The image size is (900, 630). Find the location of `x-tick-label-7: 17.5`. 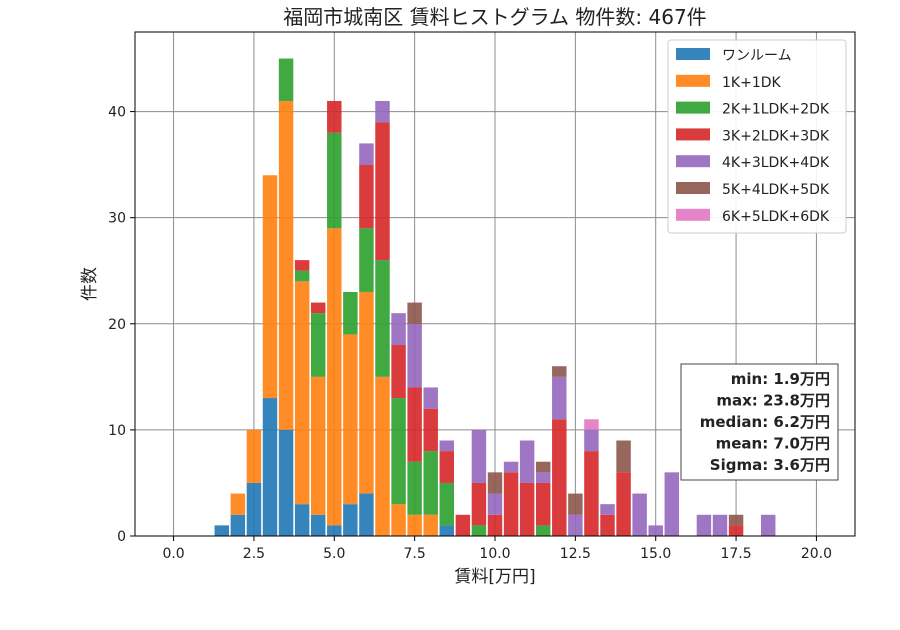

x-tick-label-7: 17.5 is located at coordinates (735, 554).